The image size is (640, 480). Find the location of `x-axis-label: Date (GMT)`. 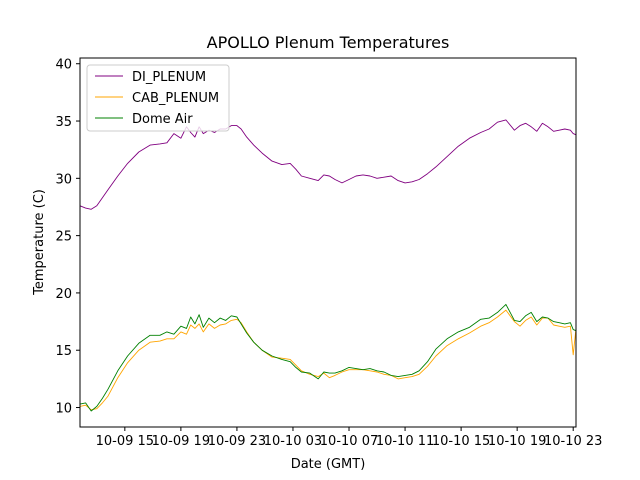

x-axis-label: Date (GMT) is located at coordinates (328, 464).